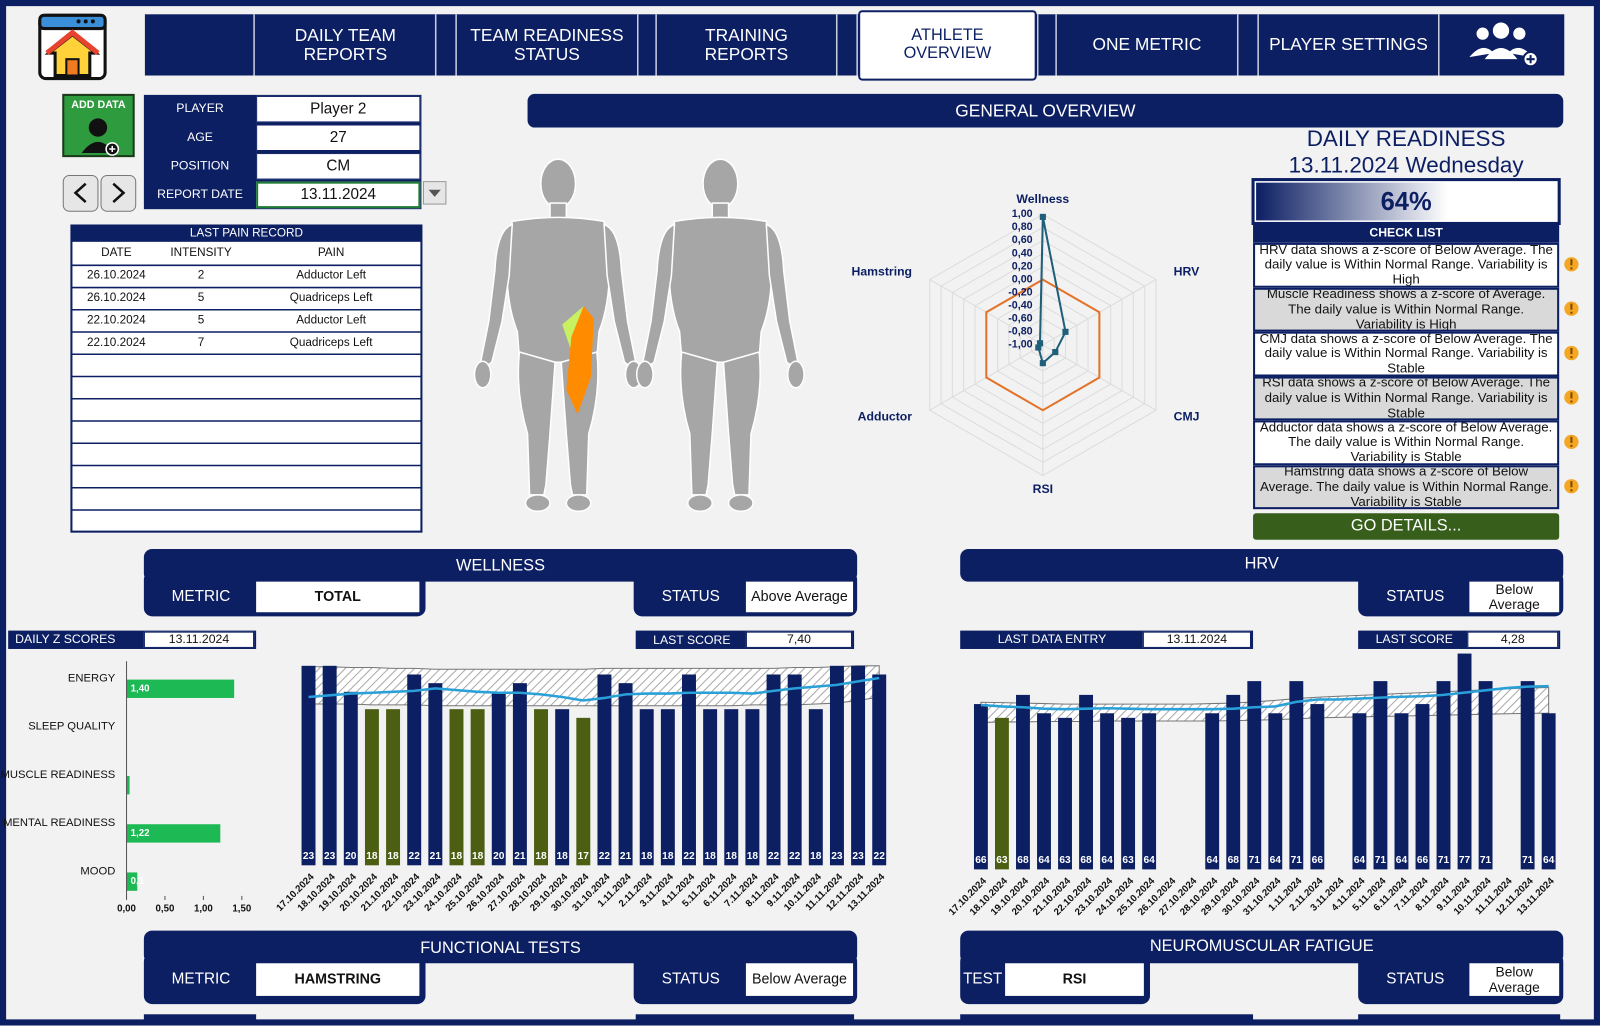 Image resolution: width=1600 pixels, height=1026 pixels. What do you see at coordinates (1045, 110) in the screenshot?
I see `overview-header` at bounding box center [1045, 110].